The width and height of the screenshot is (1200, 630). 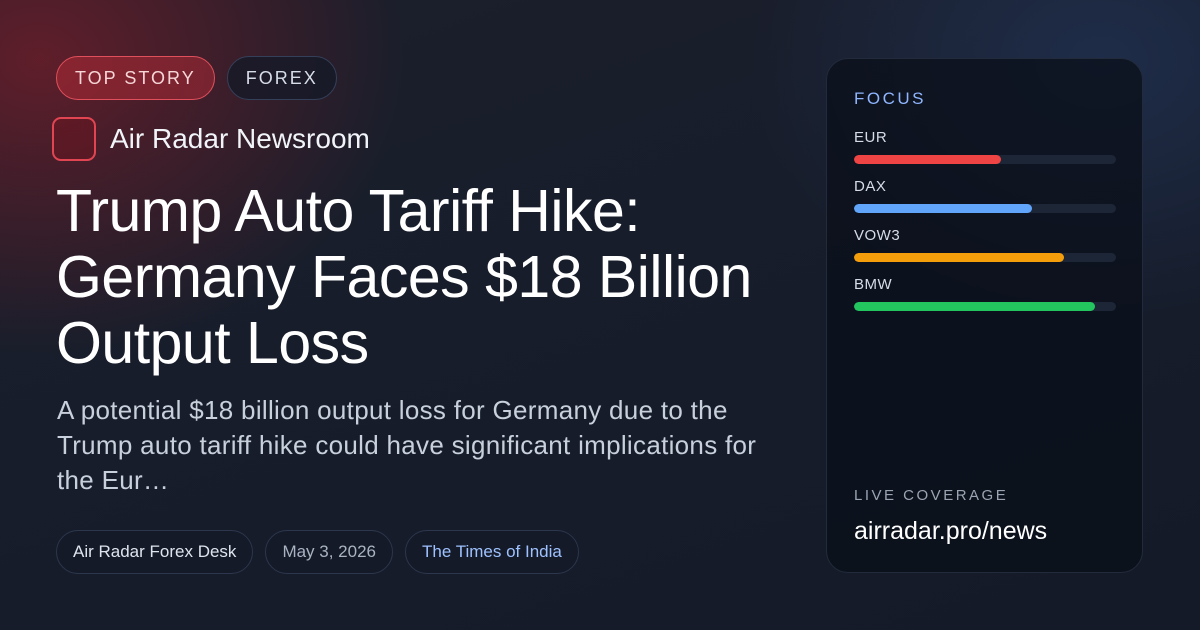 What do you see at coordinates (329, 552) in the screenshot?
I see `date-pill: May 3, 2026` at bounding box center [329, 552].